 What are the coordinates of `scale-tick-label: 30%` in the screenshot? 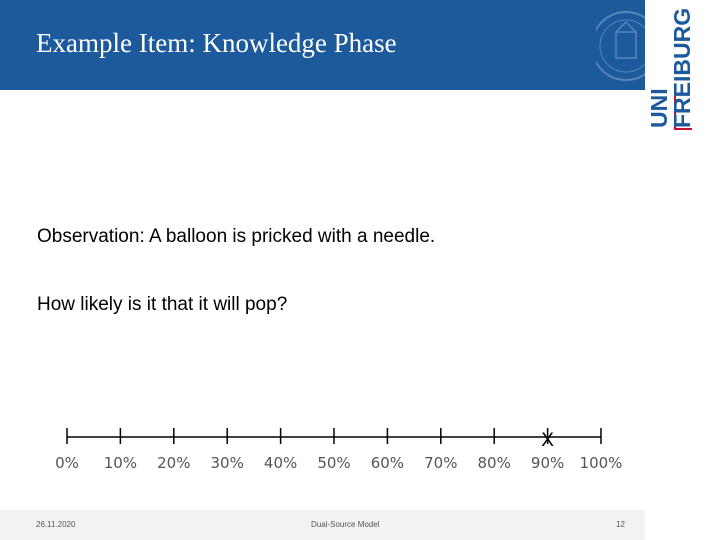 It's located at (227, 463).